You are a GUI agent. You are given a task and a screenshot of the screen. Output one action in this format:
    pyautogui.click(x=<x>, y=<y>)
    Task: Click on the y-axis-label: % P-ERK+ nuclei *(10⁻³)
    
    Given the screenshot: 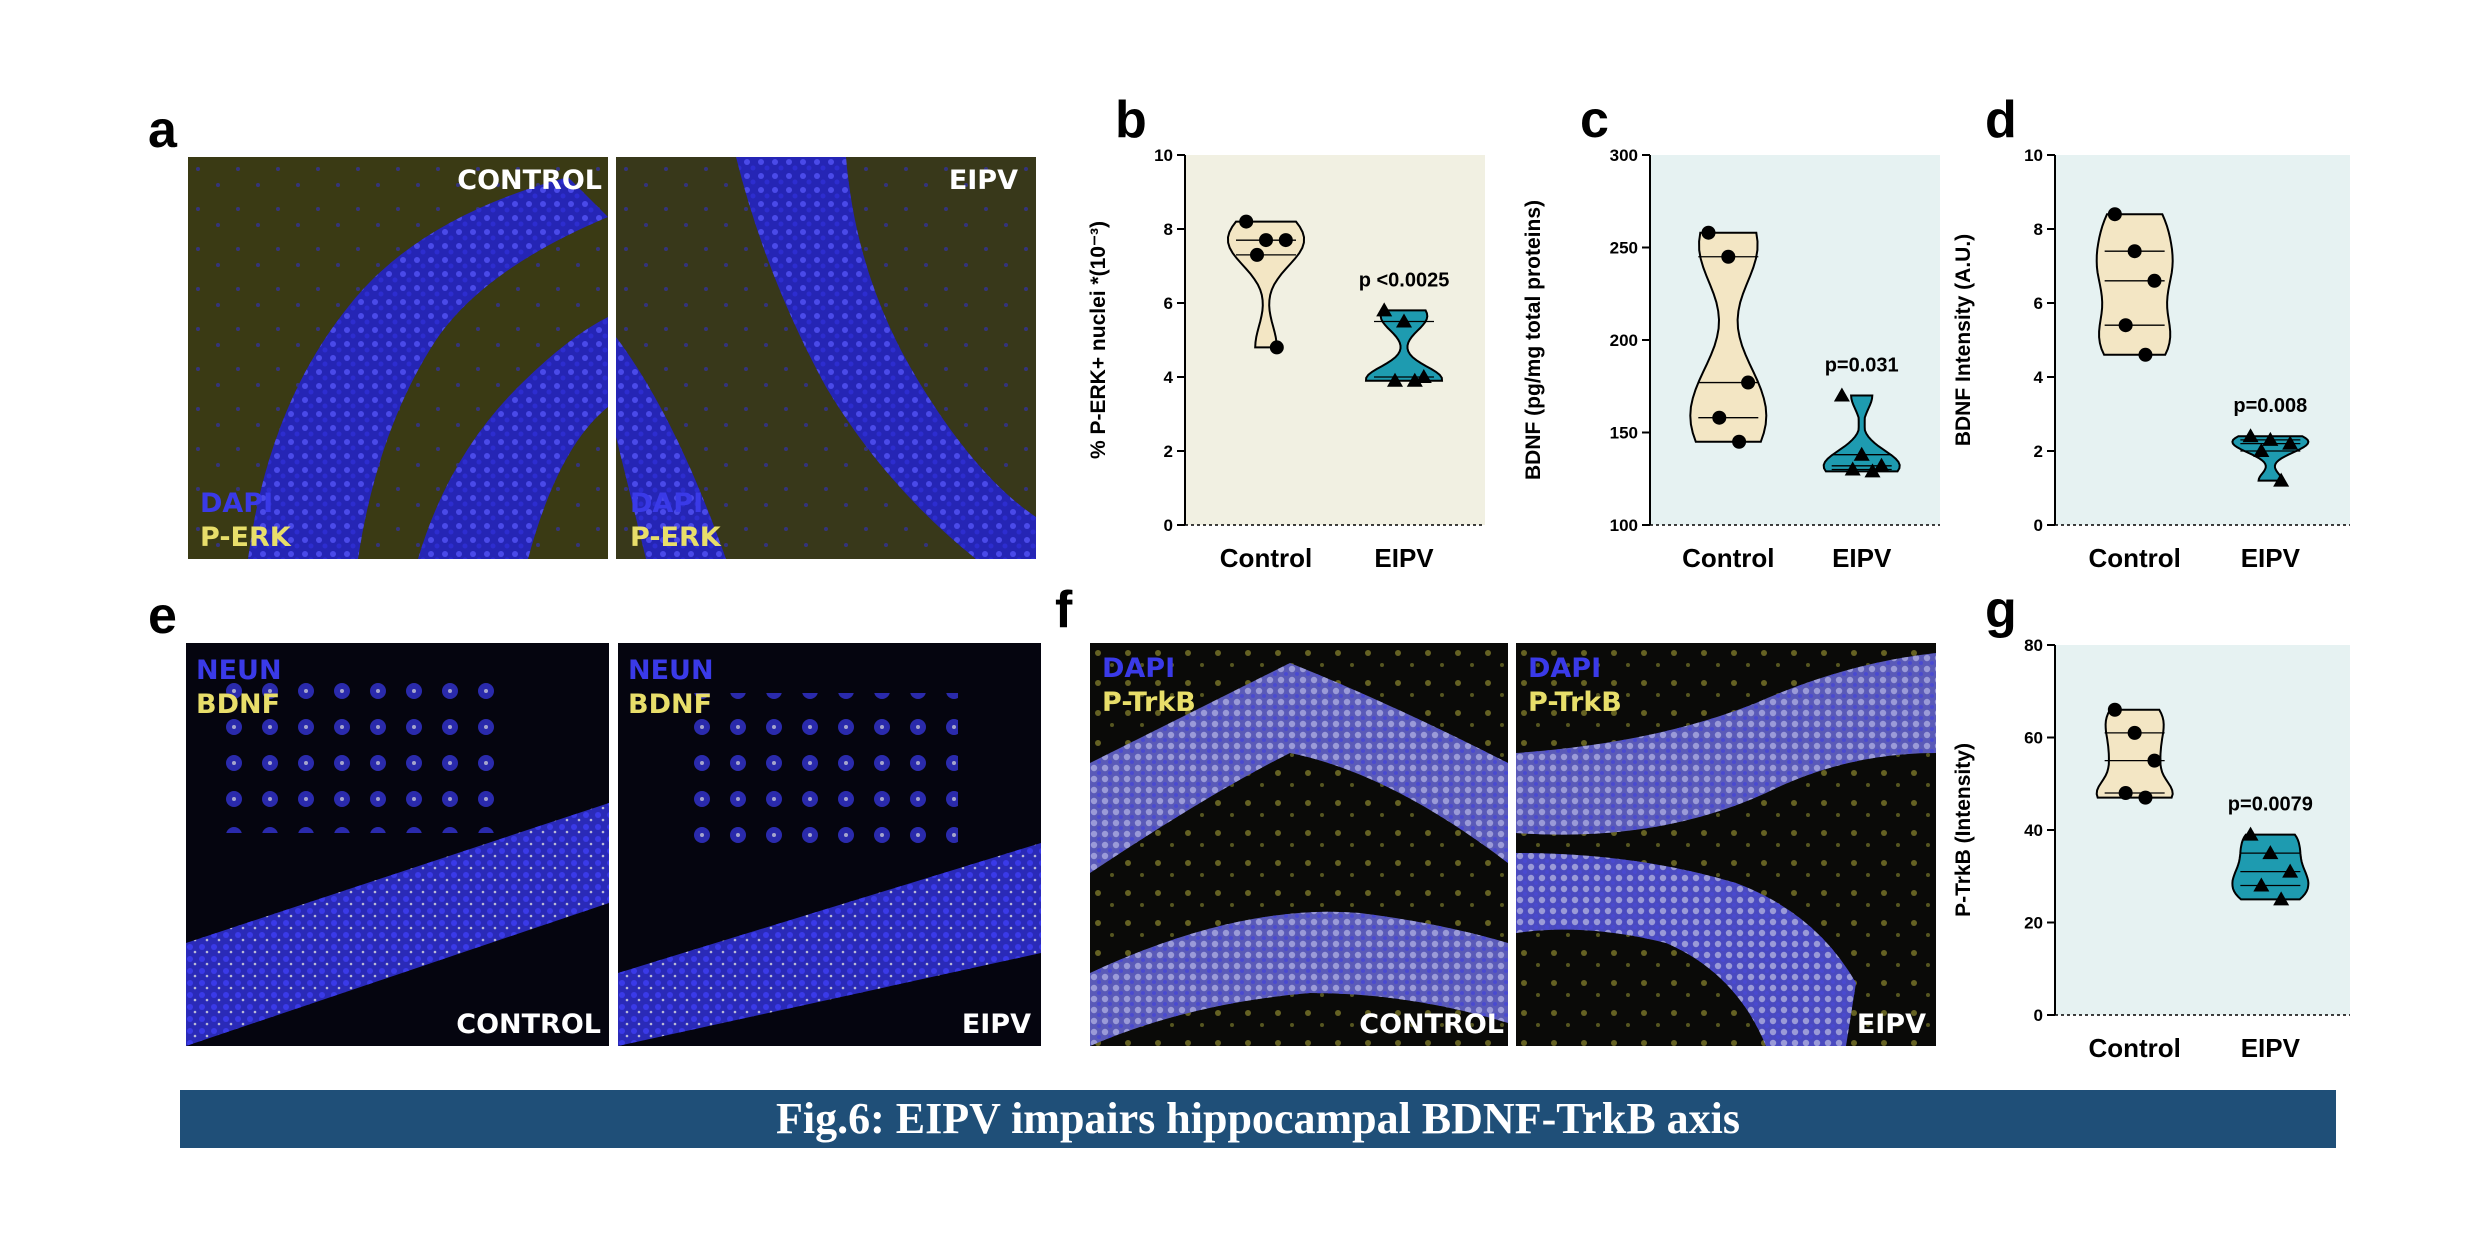 What is the action you would take?
    pyautogui.click(x=1098, y=340)
    